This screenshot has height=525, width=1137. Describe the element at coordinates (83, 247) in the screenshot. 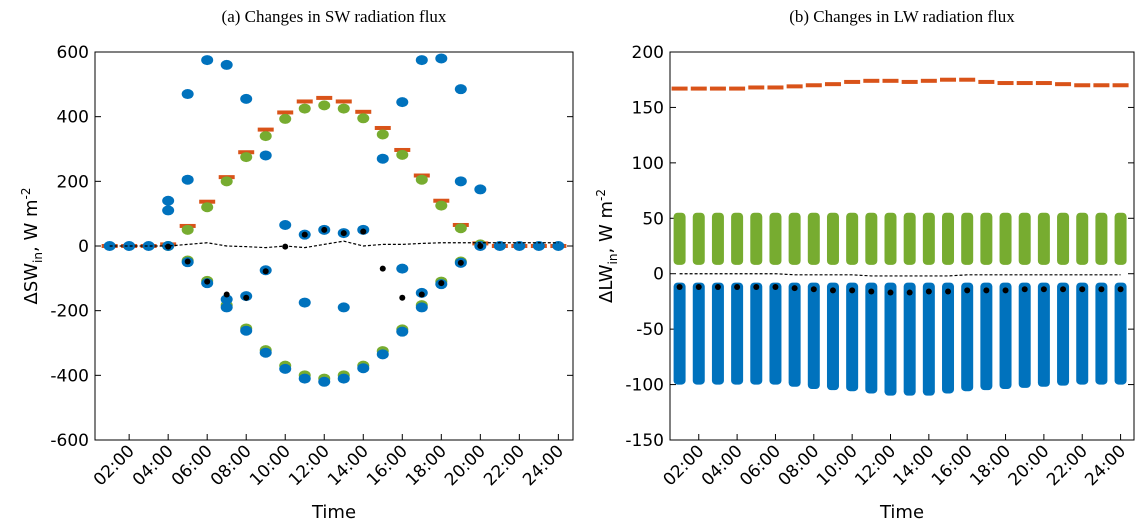

I see `y-tick-label: 0` at that location.